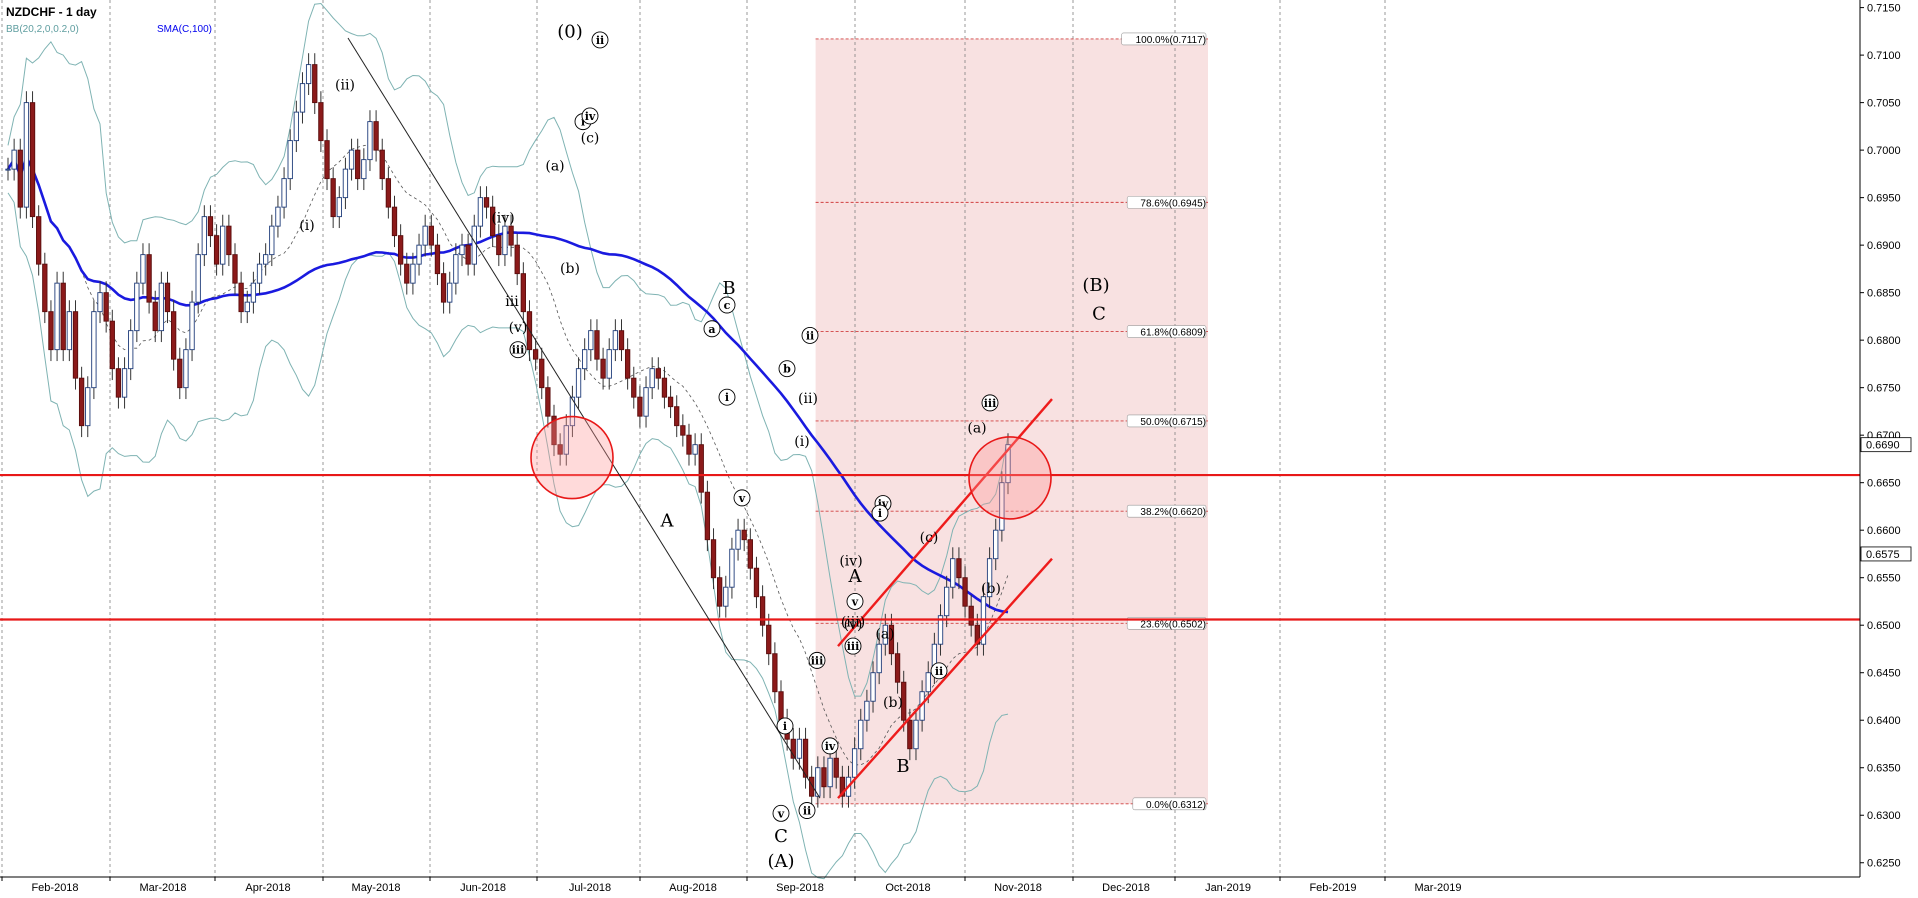  I want to click on wave-label: ii, so click(600, 40).